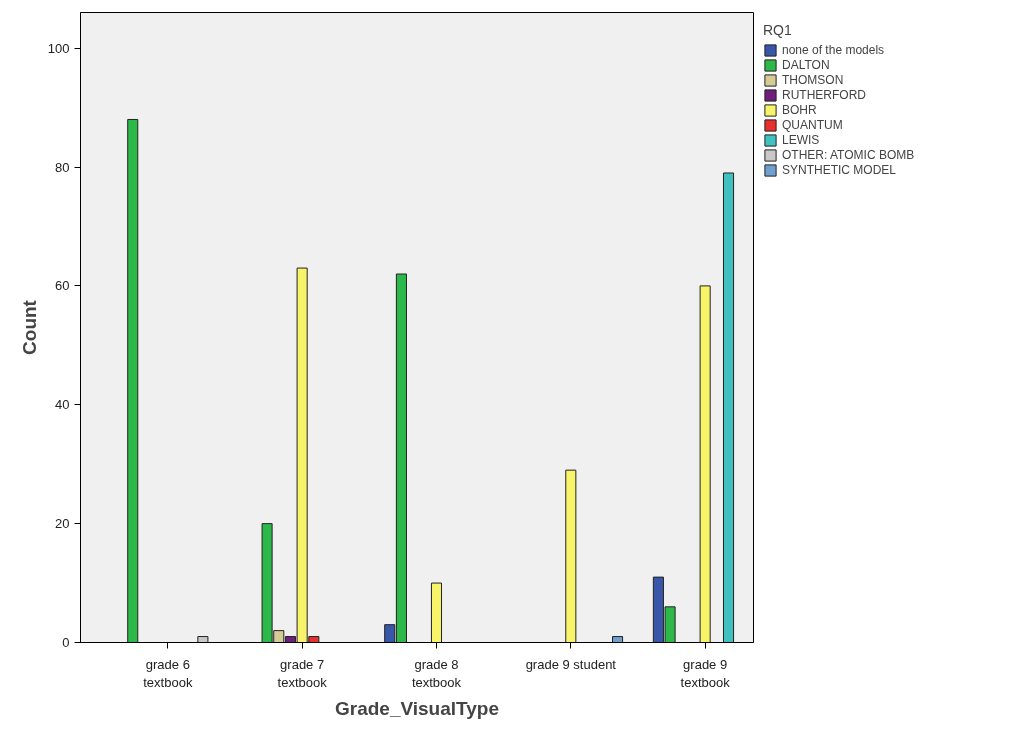 The image size is (1013, 736). I want to click on legend-label: RUTHERFORD, so click(824, 95).